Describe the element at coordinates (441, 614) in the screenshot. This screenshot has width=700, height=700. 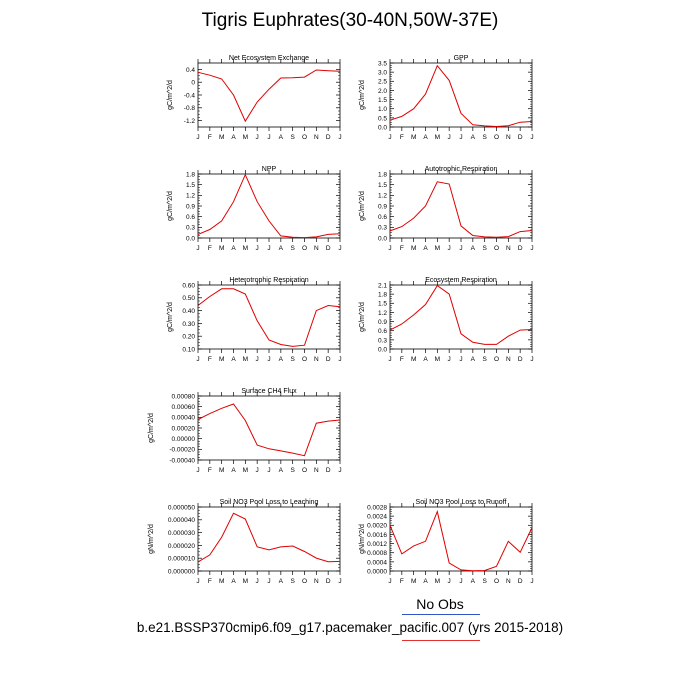
I see `legend-obs-line` at that location.